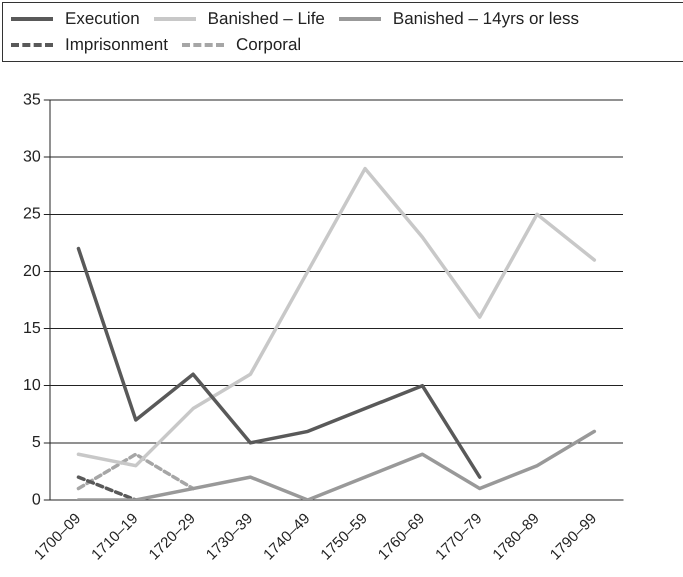  What do you see at coordinates (269, 45) in the screenshot?
I see `legend-label: Corporal` at bounding box center [269, 45].